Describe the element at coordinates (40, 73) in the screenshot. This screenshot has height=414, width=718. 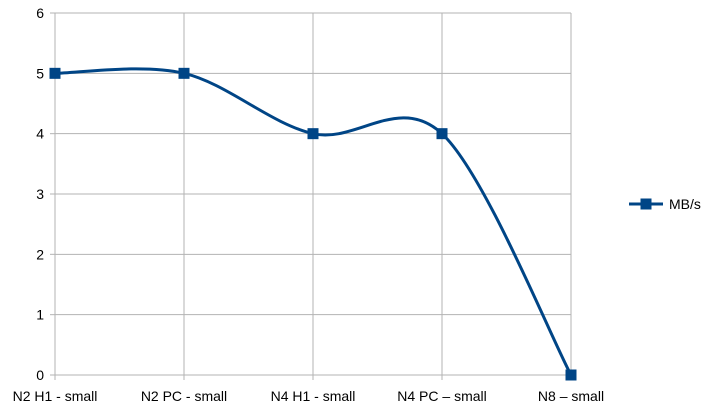
I see `y-tick-label: 5` at that location.